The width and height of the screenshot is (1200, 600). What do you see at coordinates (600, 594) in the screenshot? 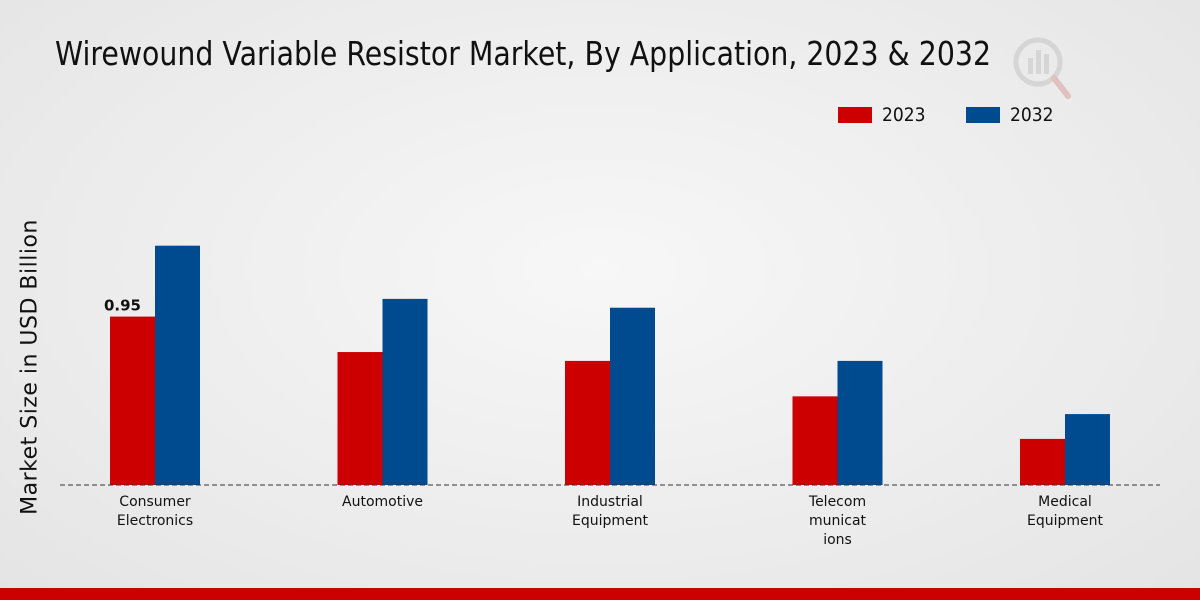
I see `bottom-accent-bar` at bounding box center [600, 594].